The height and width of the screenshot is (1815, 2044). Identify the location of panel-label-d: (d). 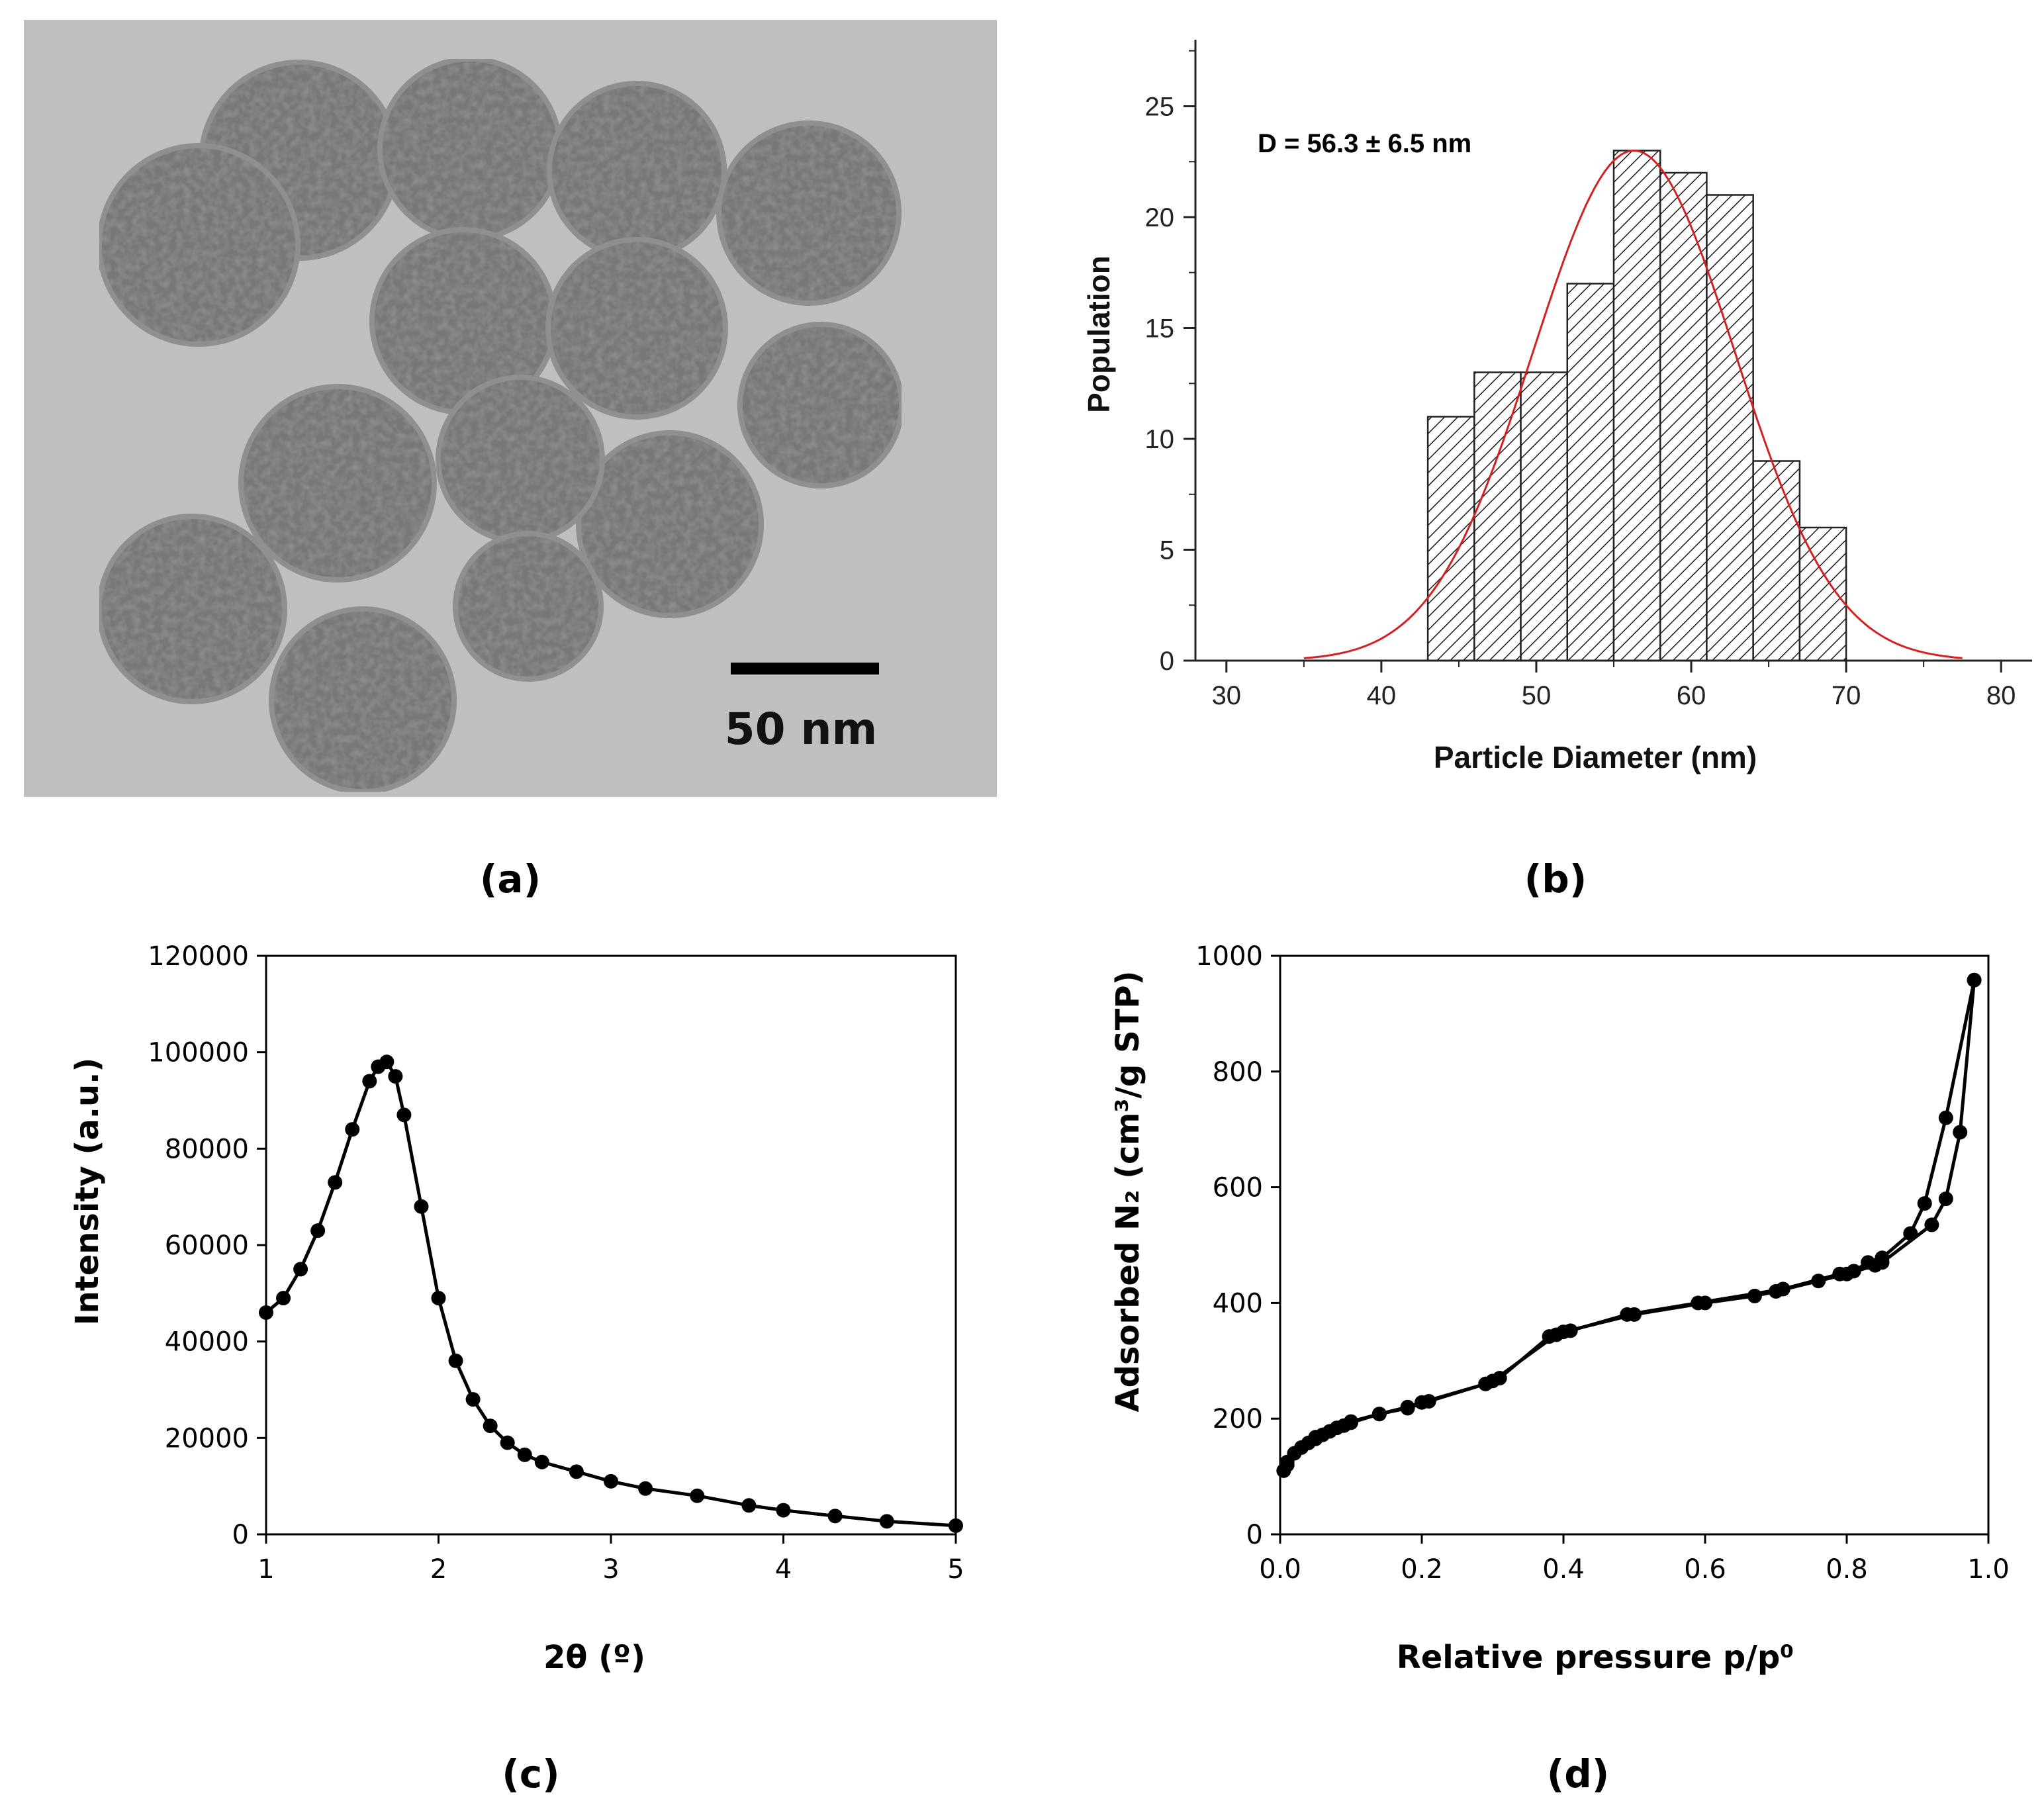
(1578, 1773).